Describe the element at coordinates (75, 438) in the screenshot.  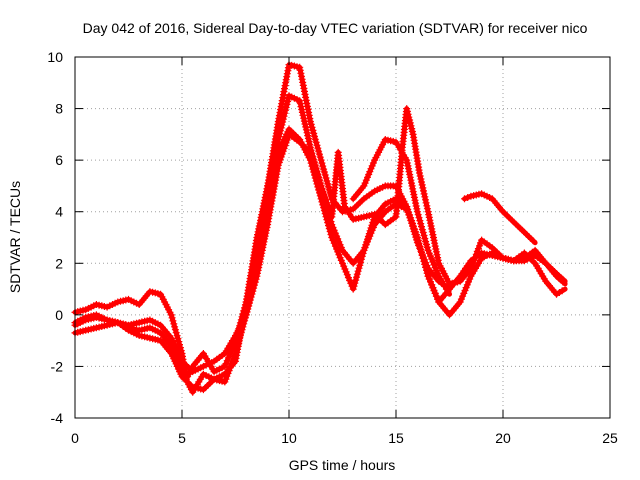
I see `x-tick-label: 0` at that location.